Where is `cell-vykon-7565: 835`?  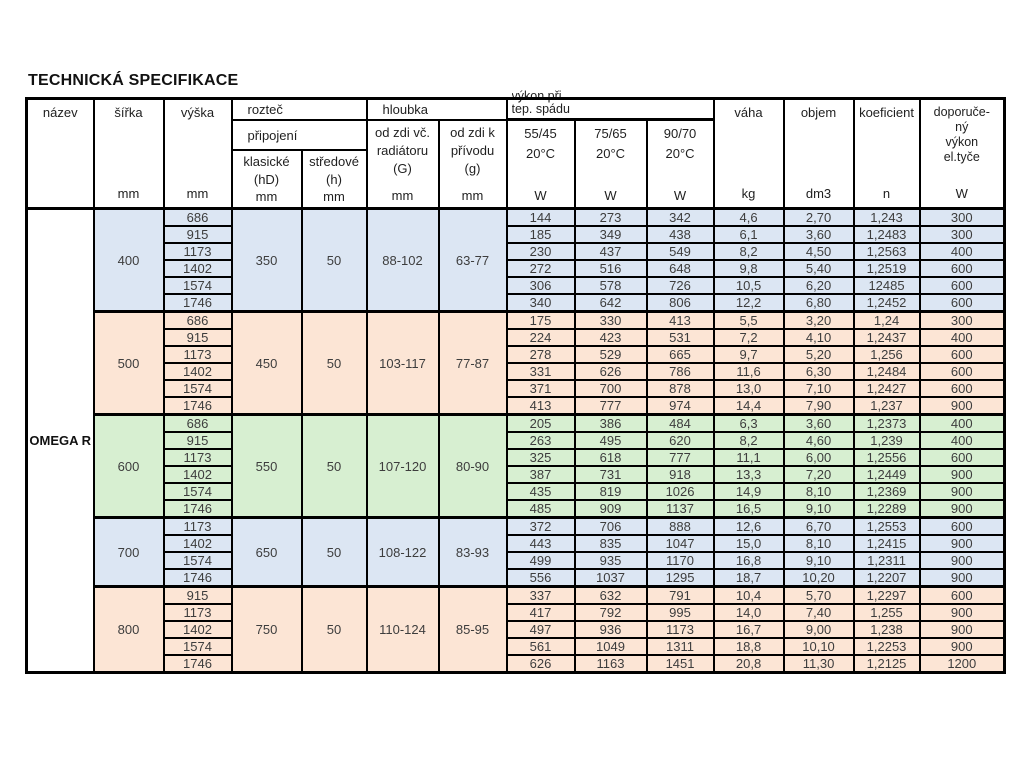
cell-vykon-7565: 835 is located at coordinates (610, 543).